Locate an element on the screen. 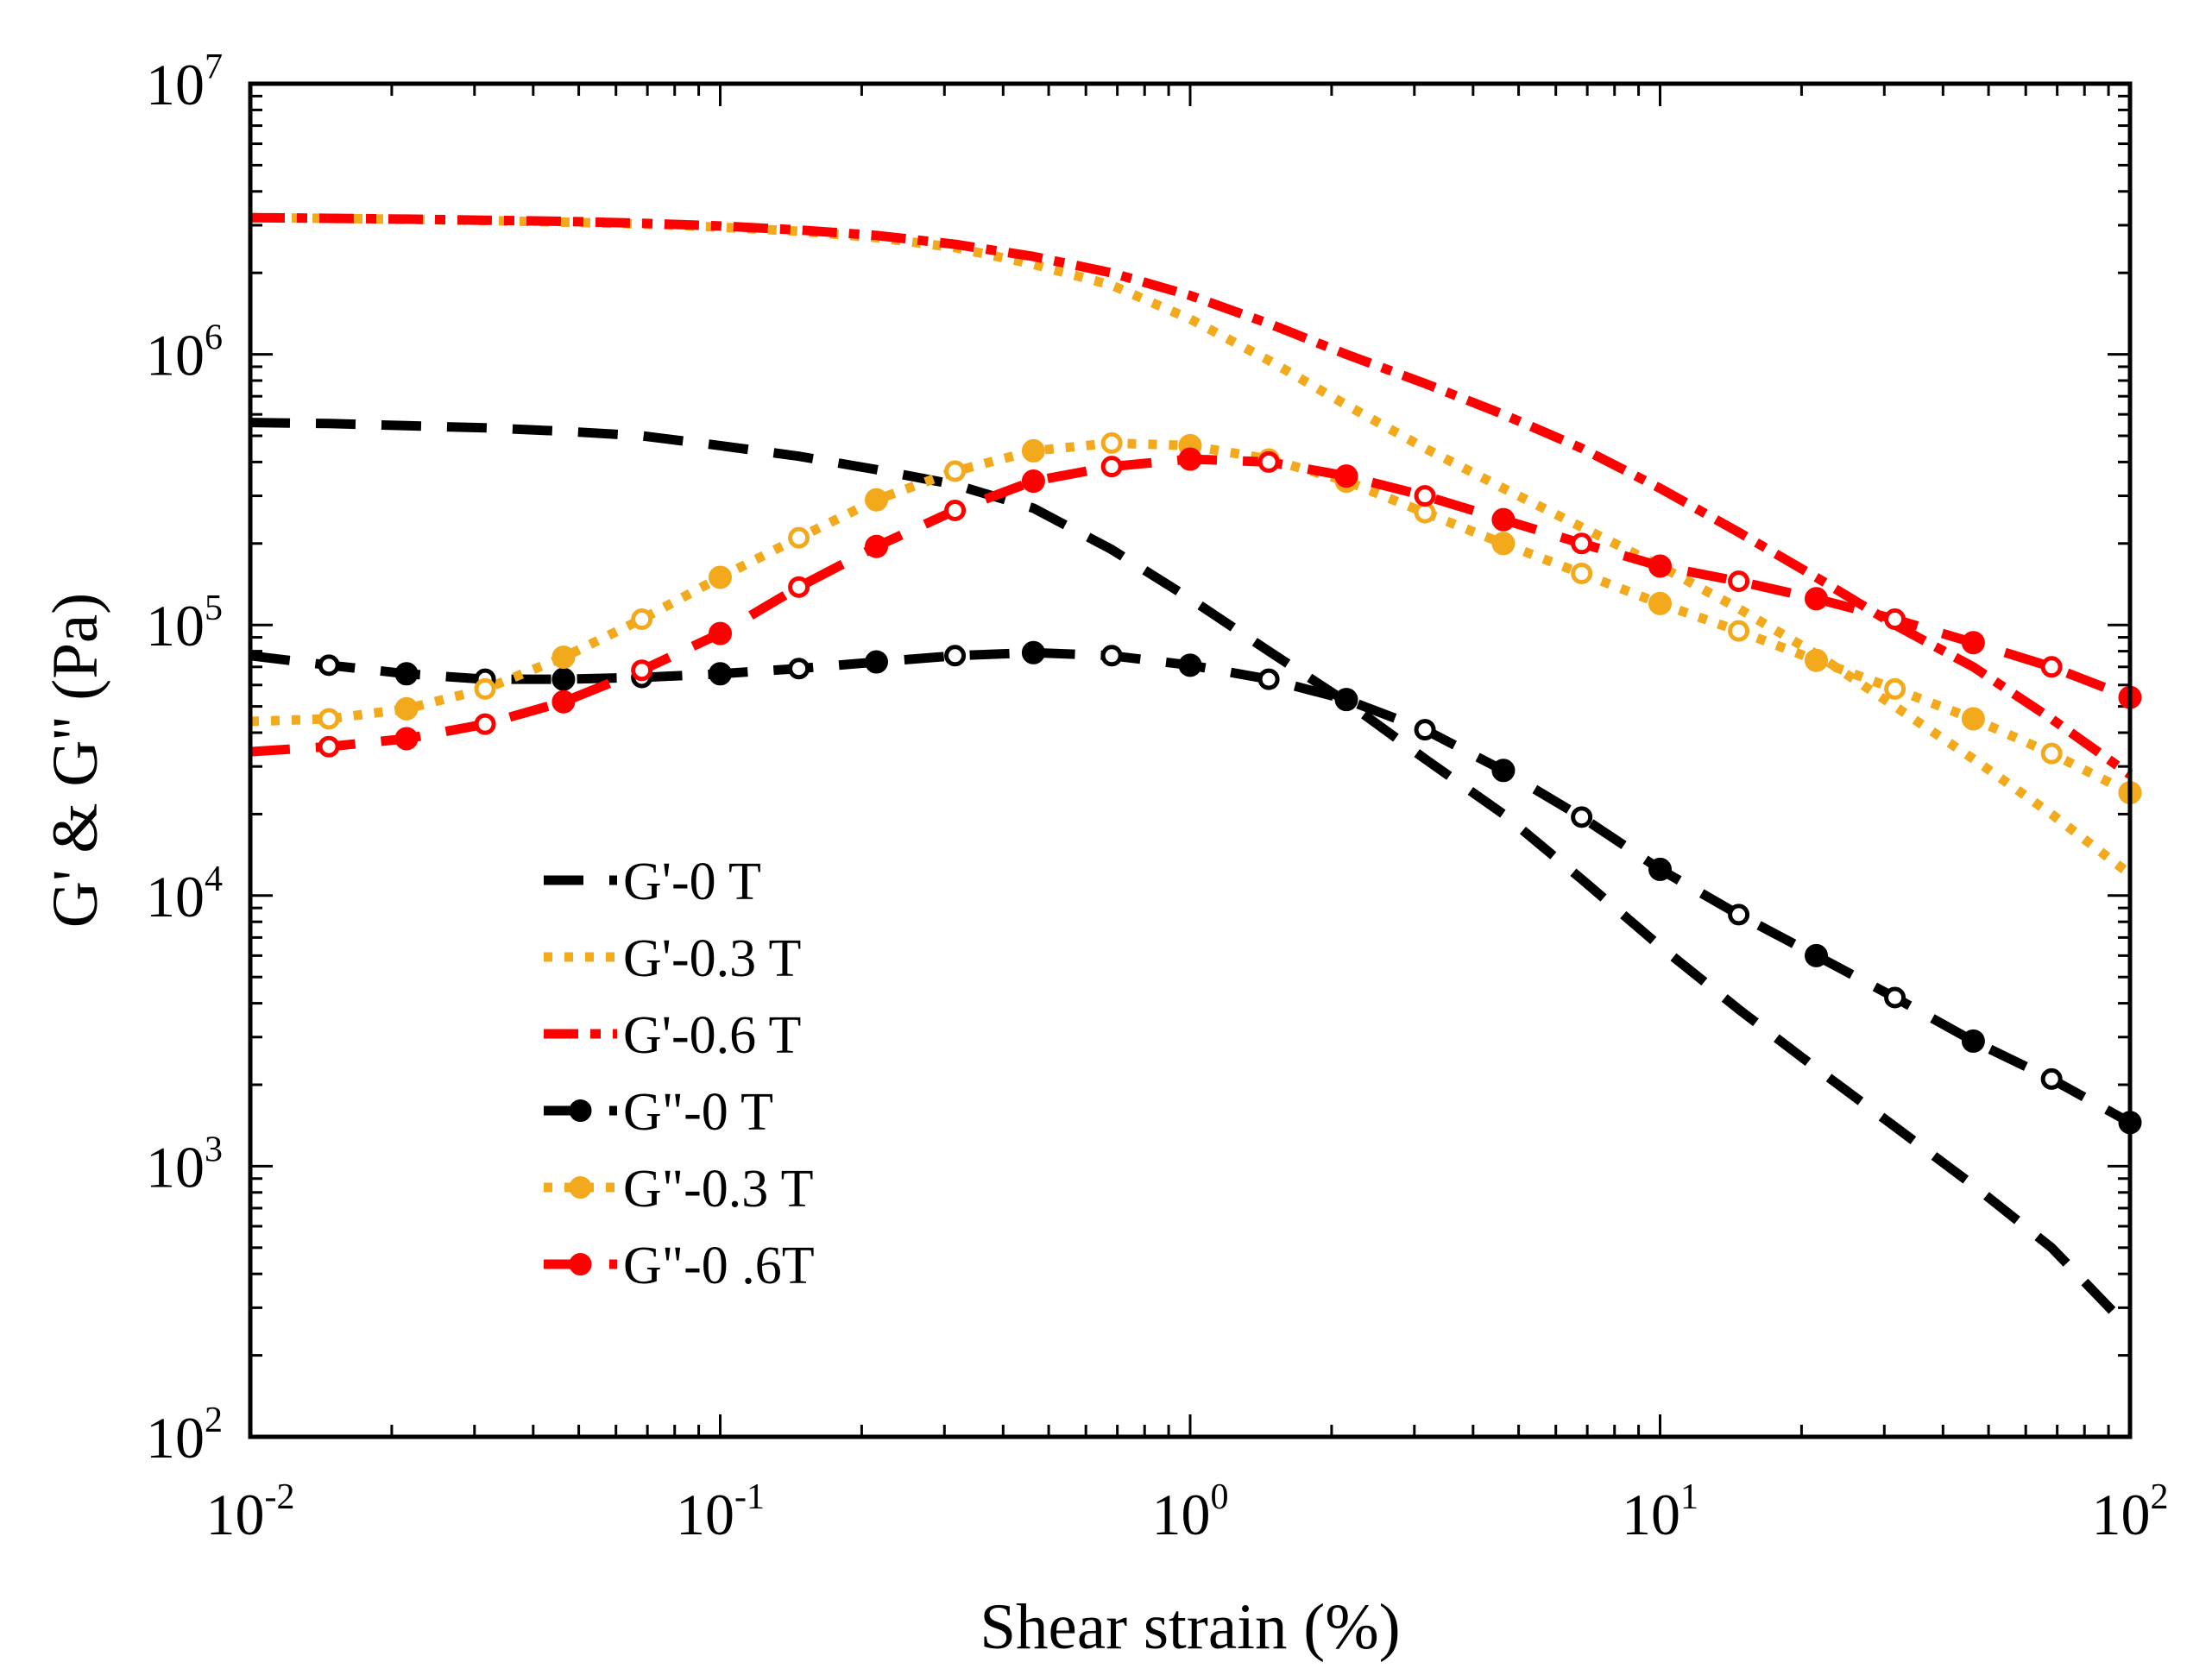 Image resolution: width=2212 pixels, height=1675 pixels. y-tick-label: 10⁵ is located at coordinates (185, 623).